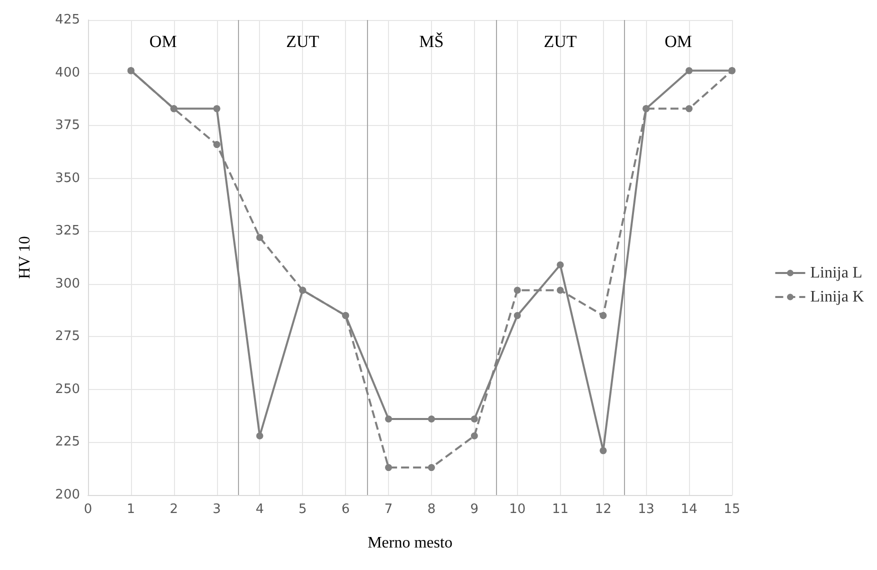 The height and width of the screenshot is (570, 877). I want to click on y-axis-title: HV 10, so click(25, 257).